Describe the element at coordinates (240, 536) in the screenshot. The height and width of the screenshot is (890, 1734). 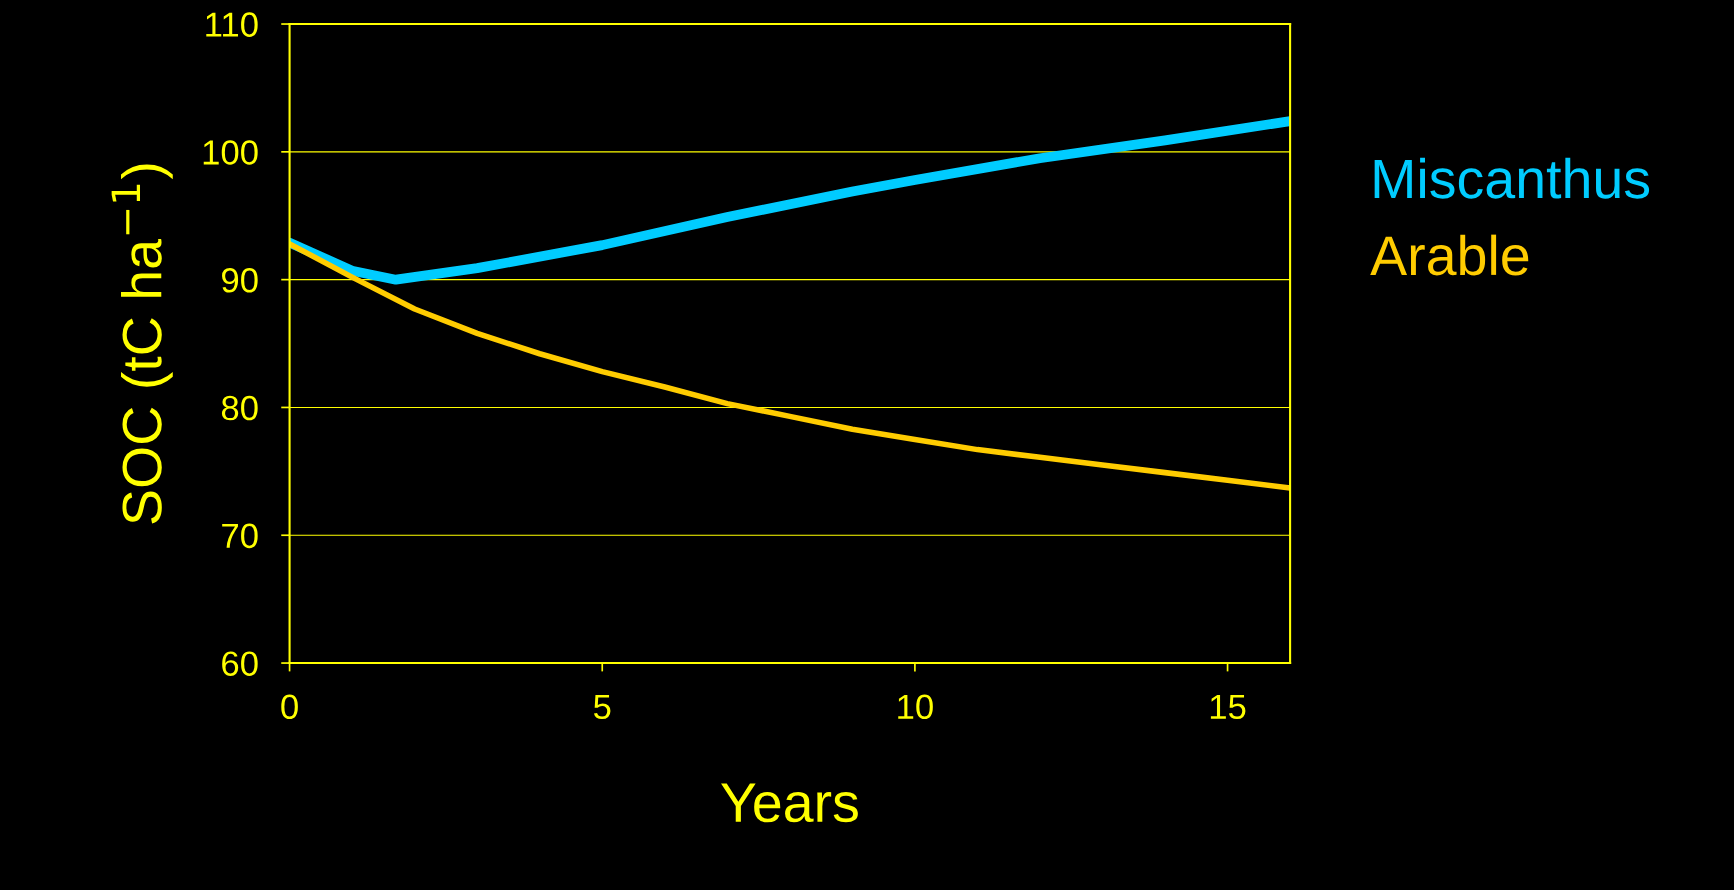
I see `y-tick-label: 70` at that location.